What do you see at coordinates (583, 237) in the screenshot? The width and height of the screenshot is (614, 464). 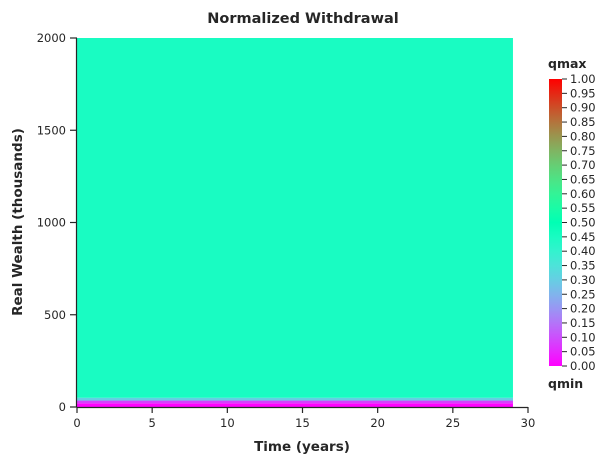 I see `colorbar-tick-label-9: 0.45` at bounding box center [583, 237].